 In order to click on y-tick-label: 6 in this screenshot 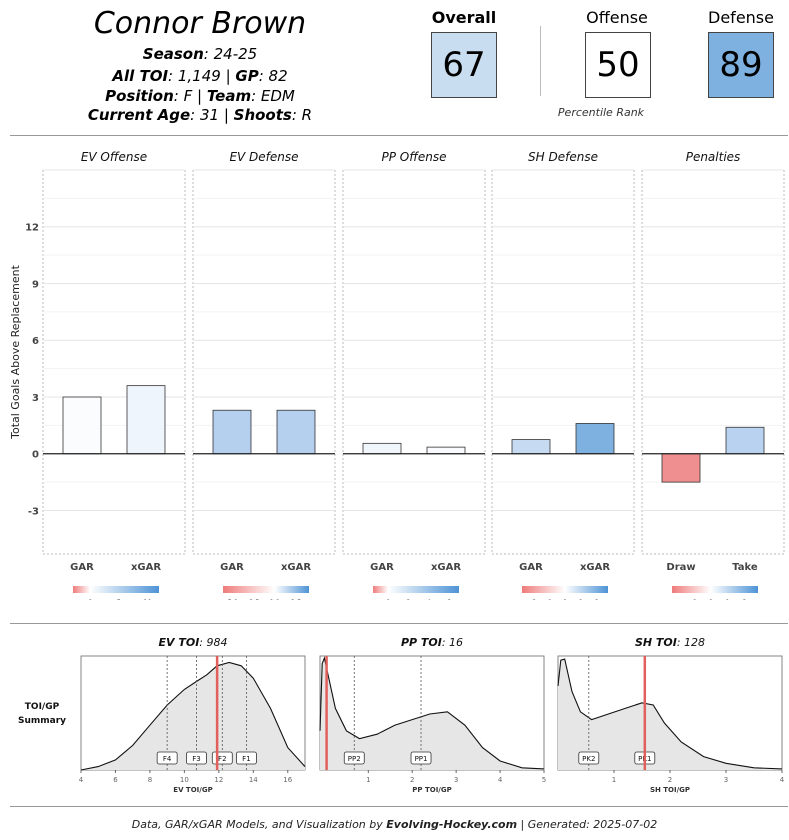, I will do `click(35, 341)`.